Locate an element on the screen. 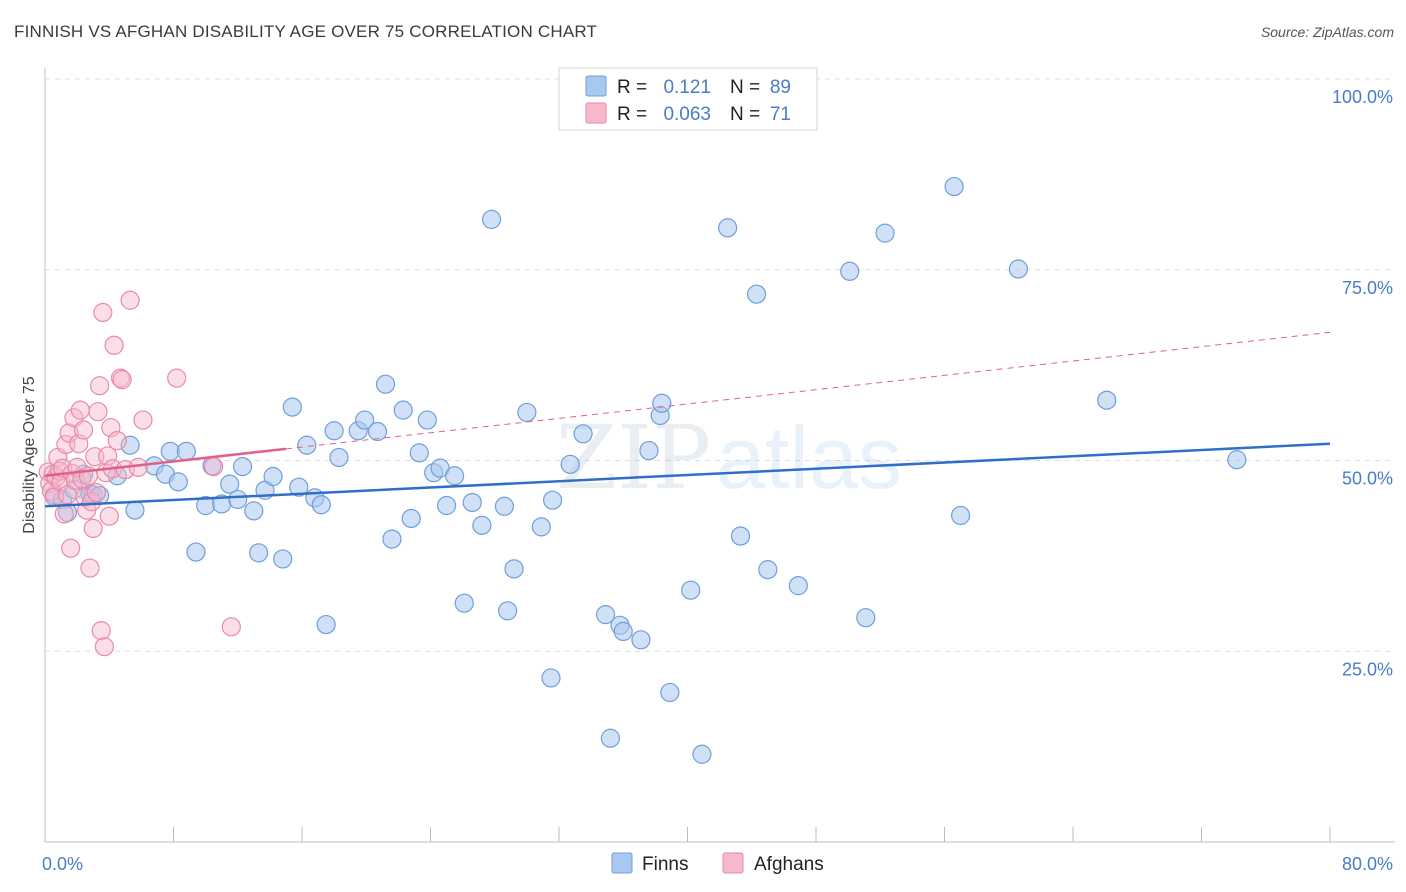  legend-finns-n-value: 89 is located at coordinates (780, 87).